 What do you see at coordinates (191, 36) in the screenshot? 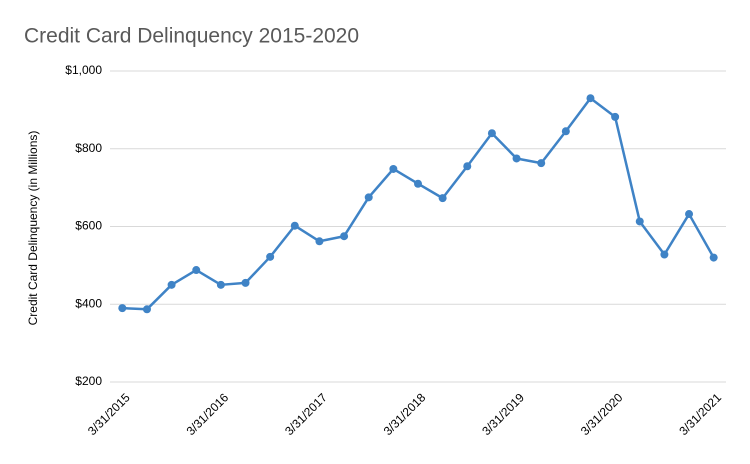
I see `chart-title: Credit Card Delinquency 2015-2020` at bounding box center [191, 36].